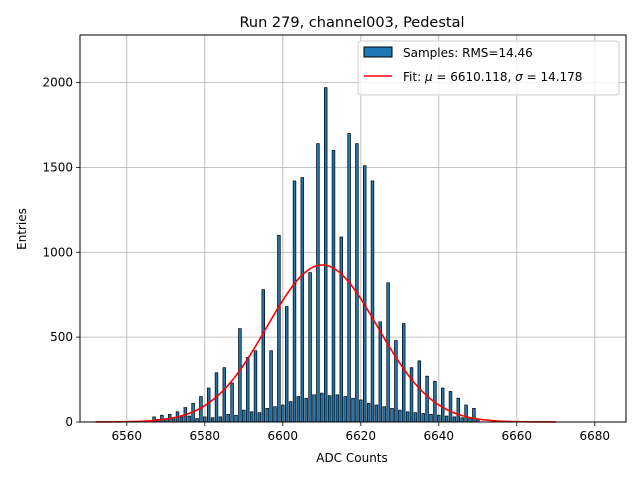  I want to click on legend-box, so click(488, 68).